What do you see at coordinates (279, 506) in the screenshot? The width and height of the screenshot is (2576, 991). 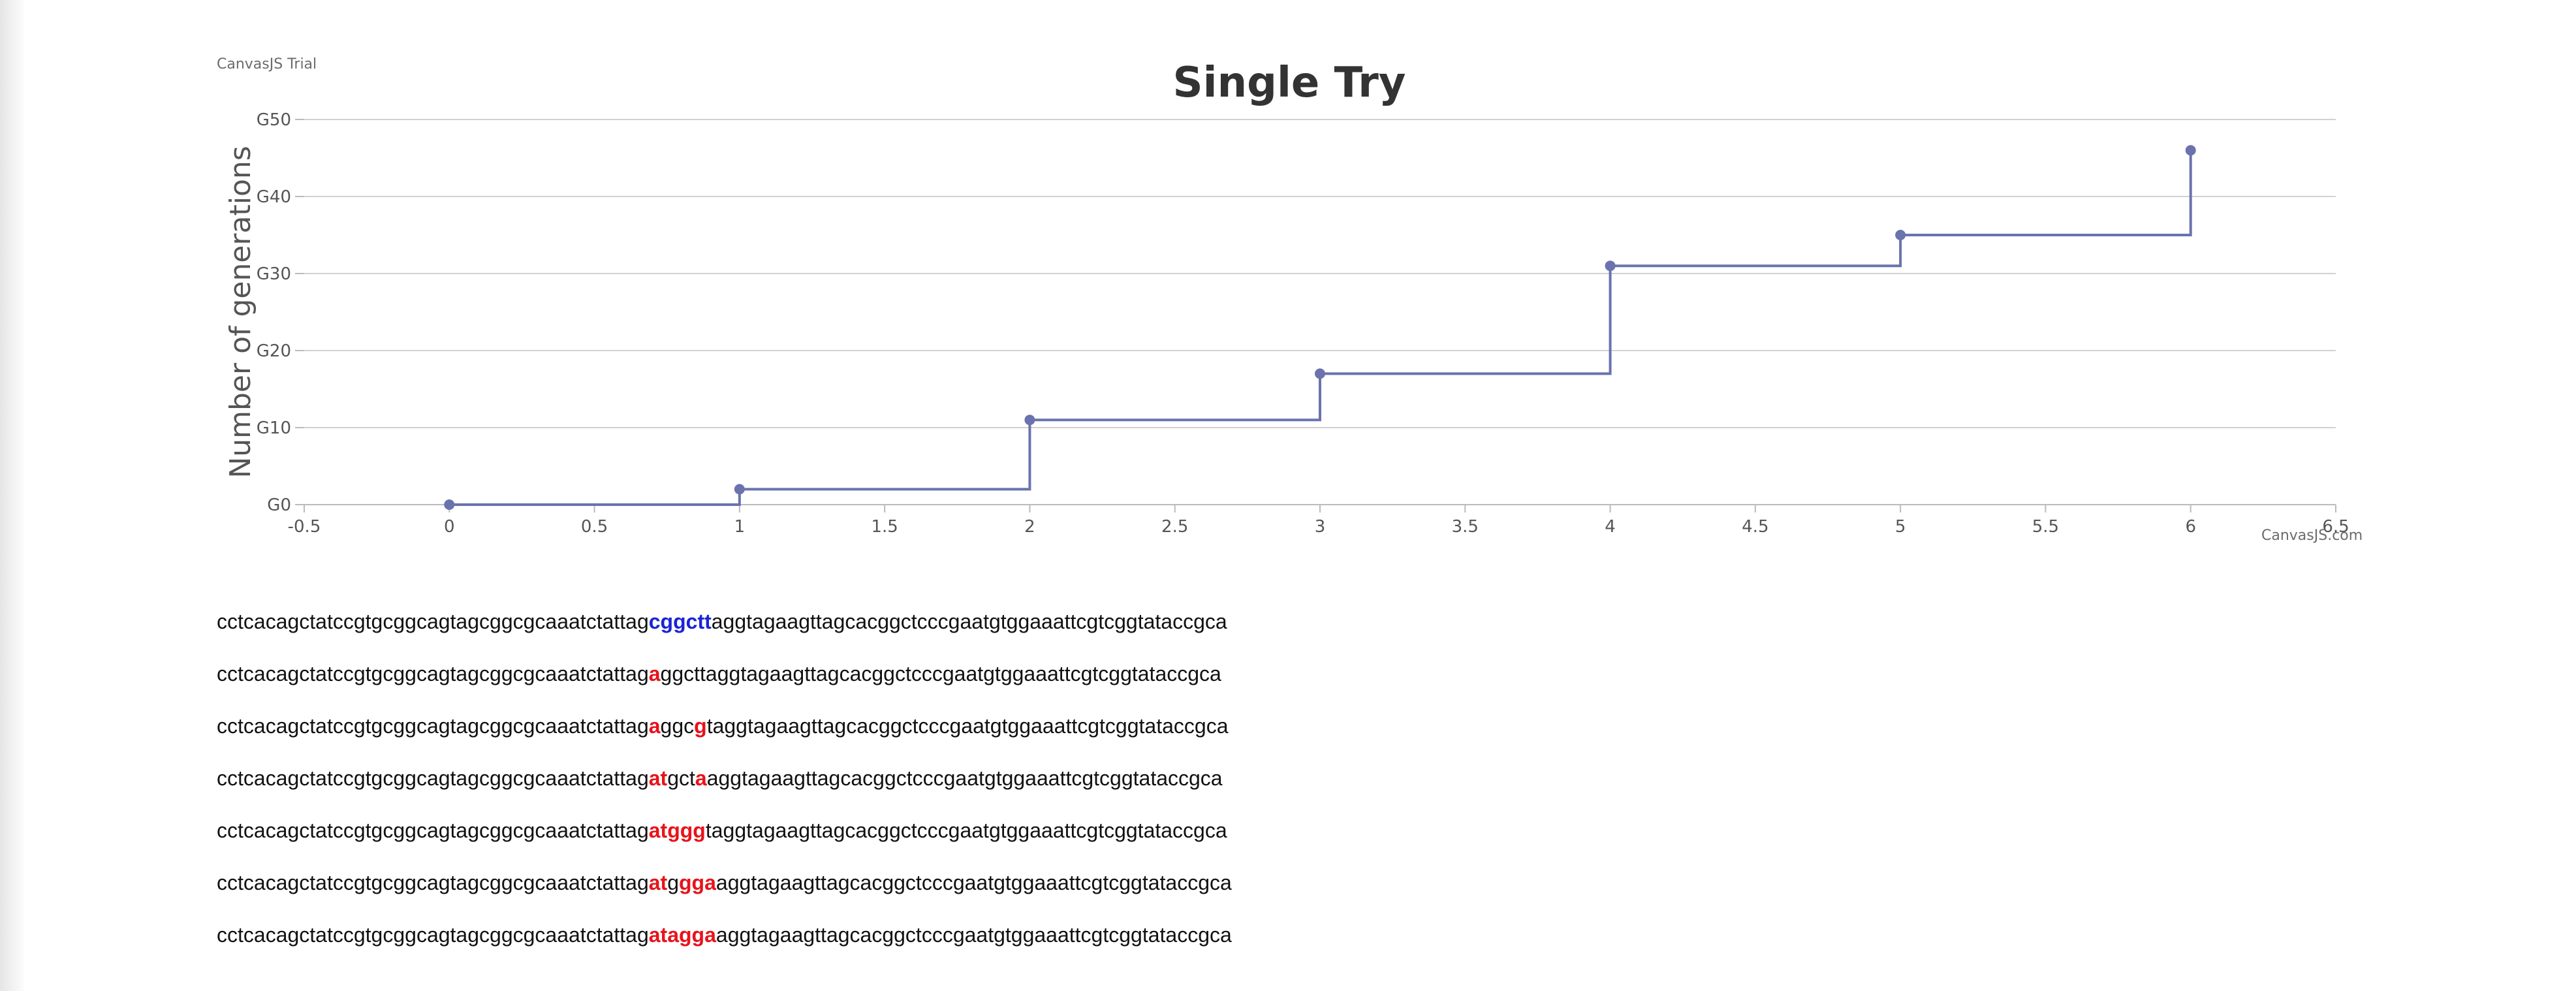 I see `y-tick-label: G0` at bounding box center [279, 506].